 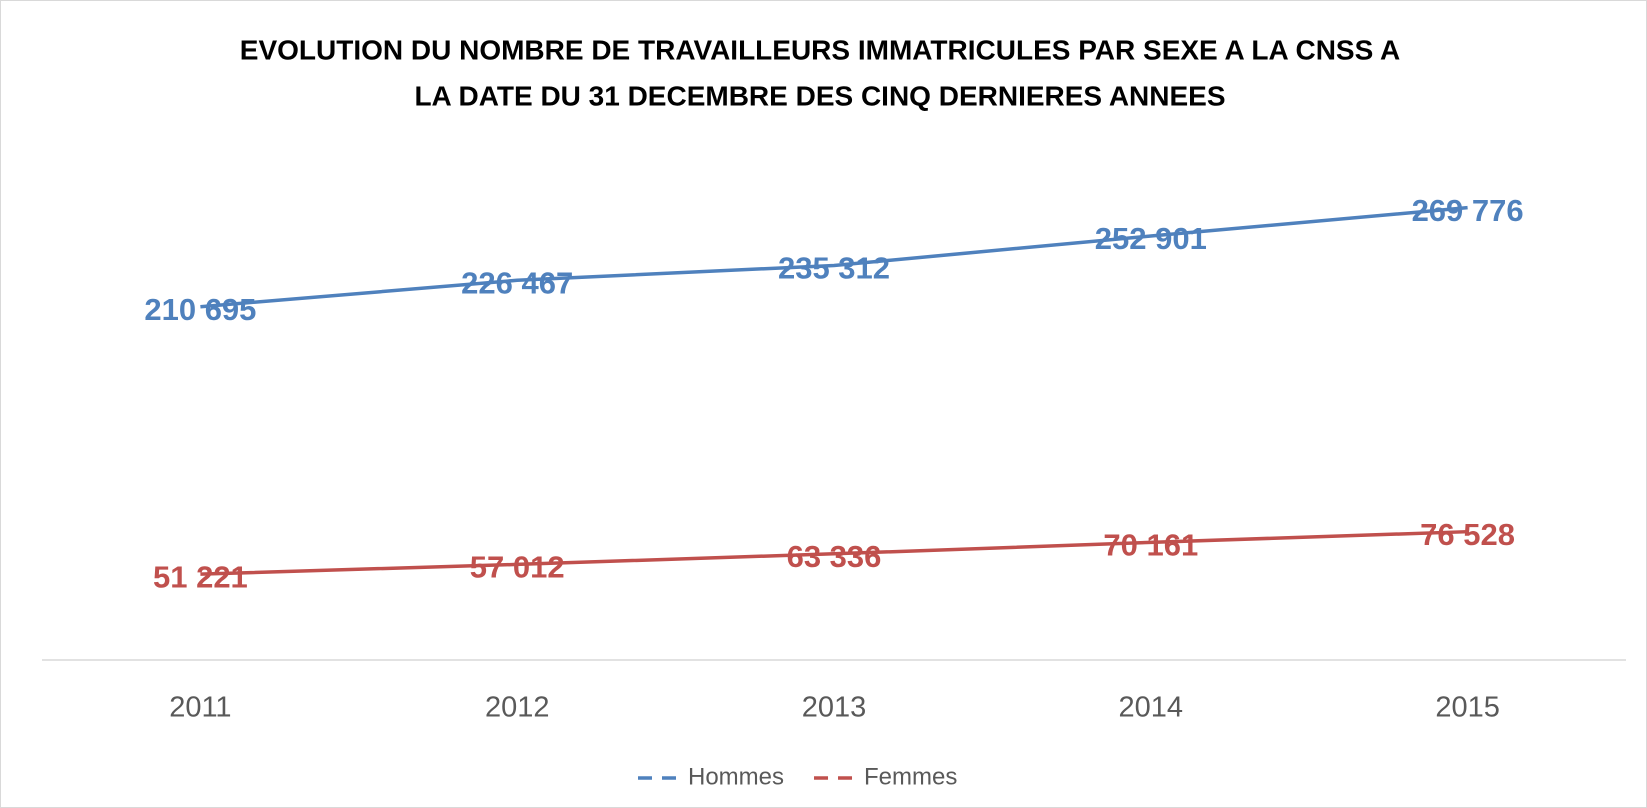 I want to click on x-tick-label: 2013, so click(x=834, y=708).